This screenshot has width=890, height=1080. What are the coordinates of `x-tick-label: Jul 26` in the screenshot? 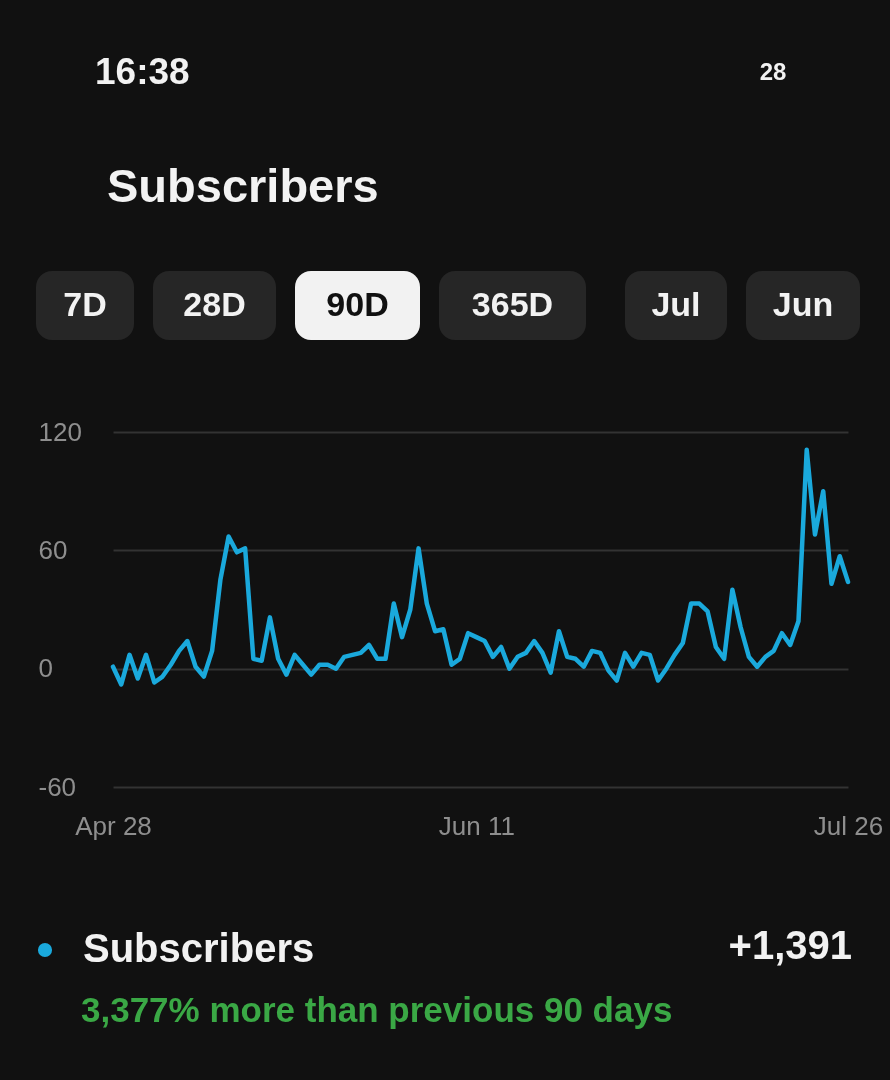 It's located at (848, 825).